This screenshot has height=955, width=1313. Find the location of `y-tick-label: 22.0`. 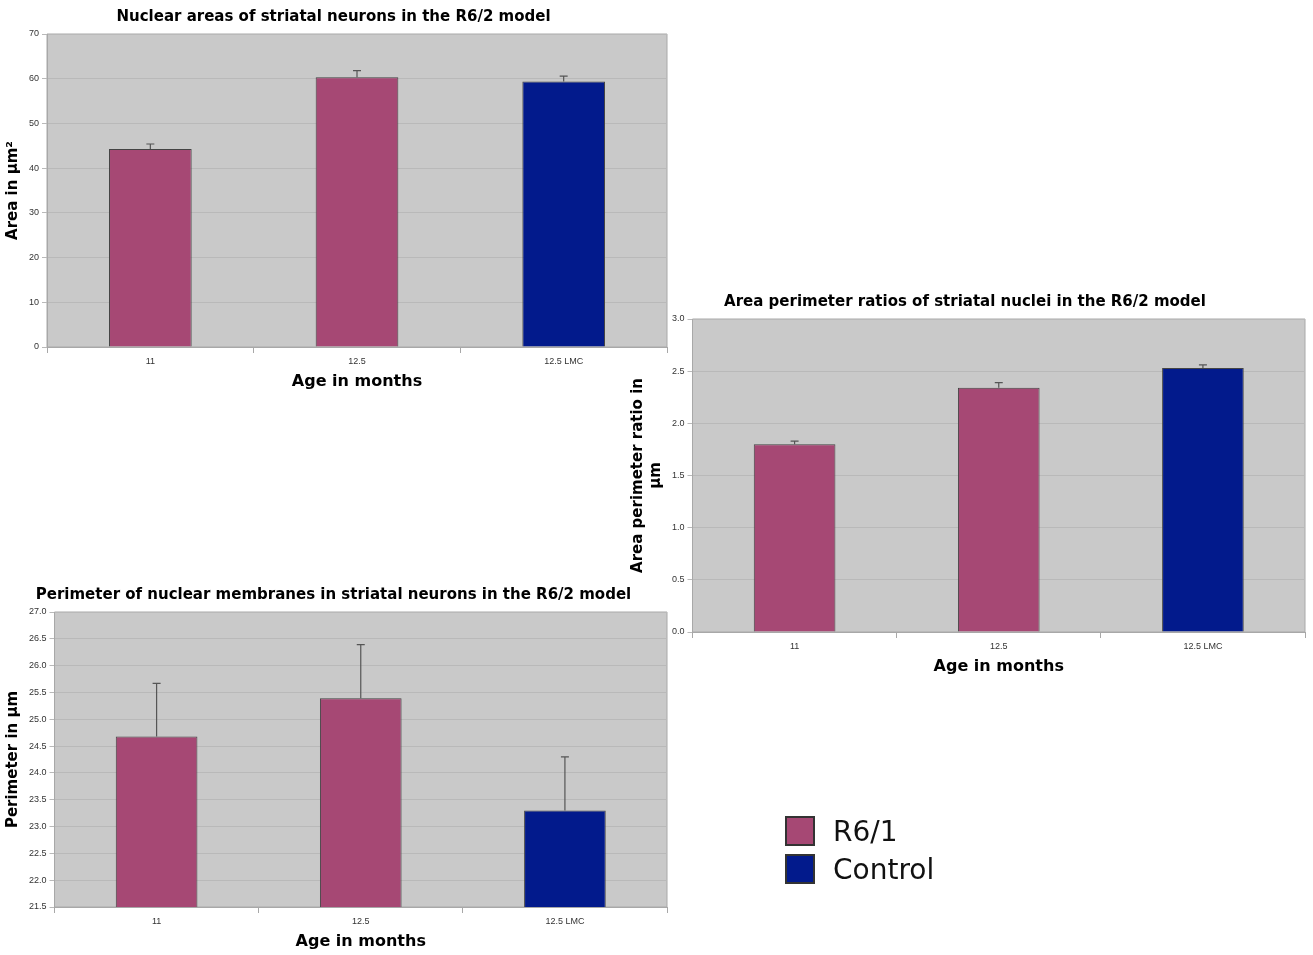

y-tick-label: 22.0 is located at coordinates (37, 879).